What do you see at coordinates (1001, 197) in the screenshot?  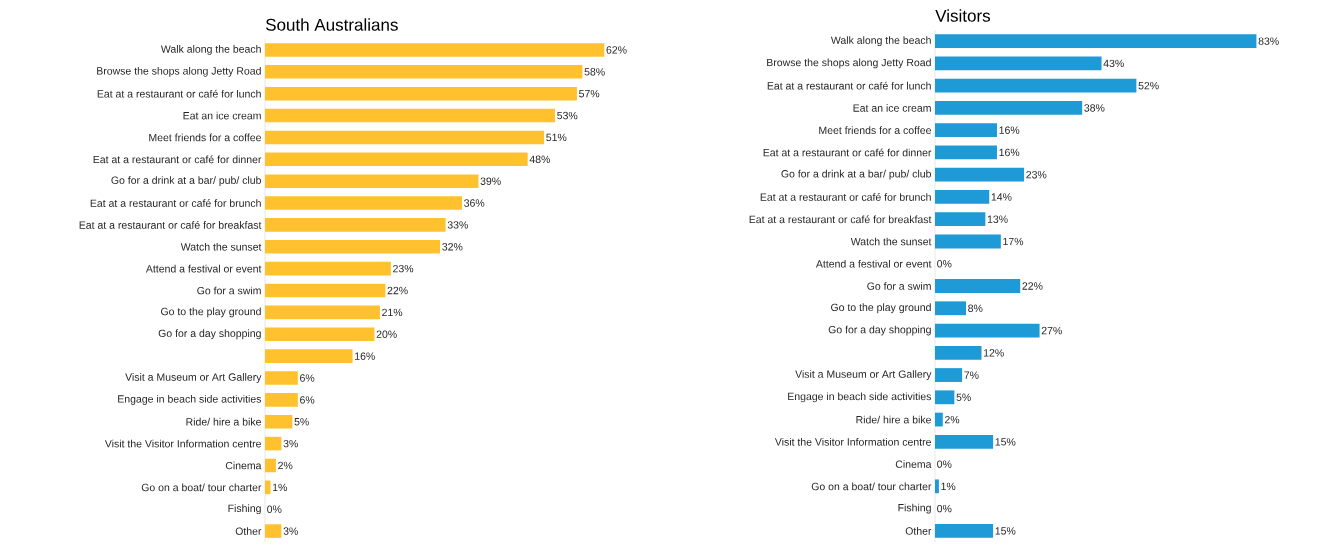 I see `data-label: 14%` at bounding box center [1001, 197].